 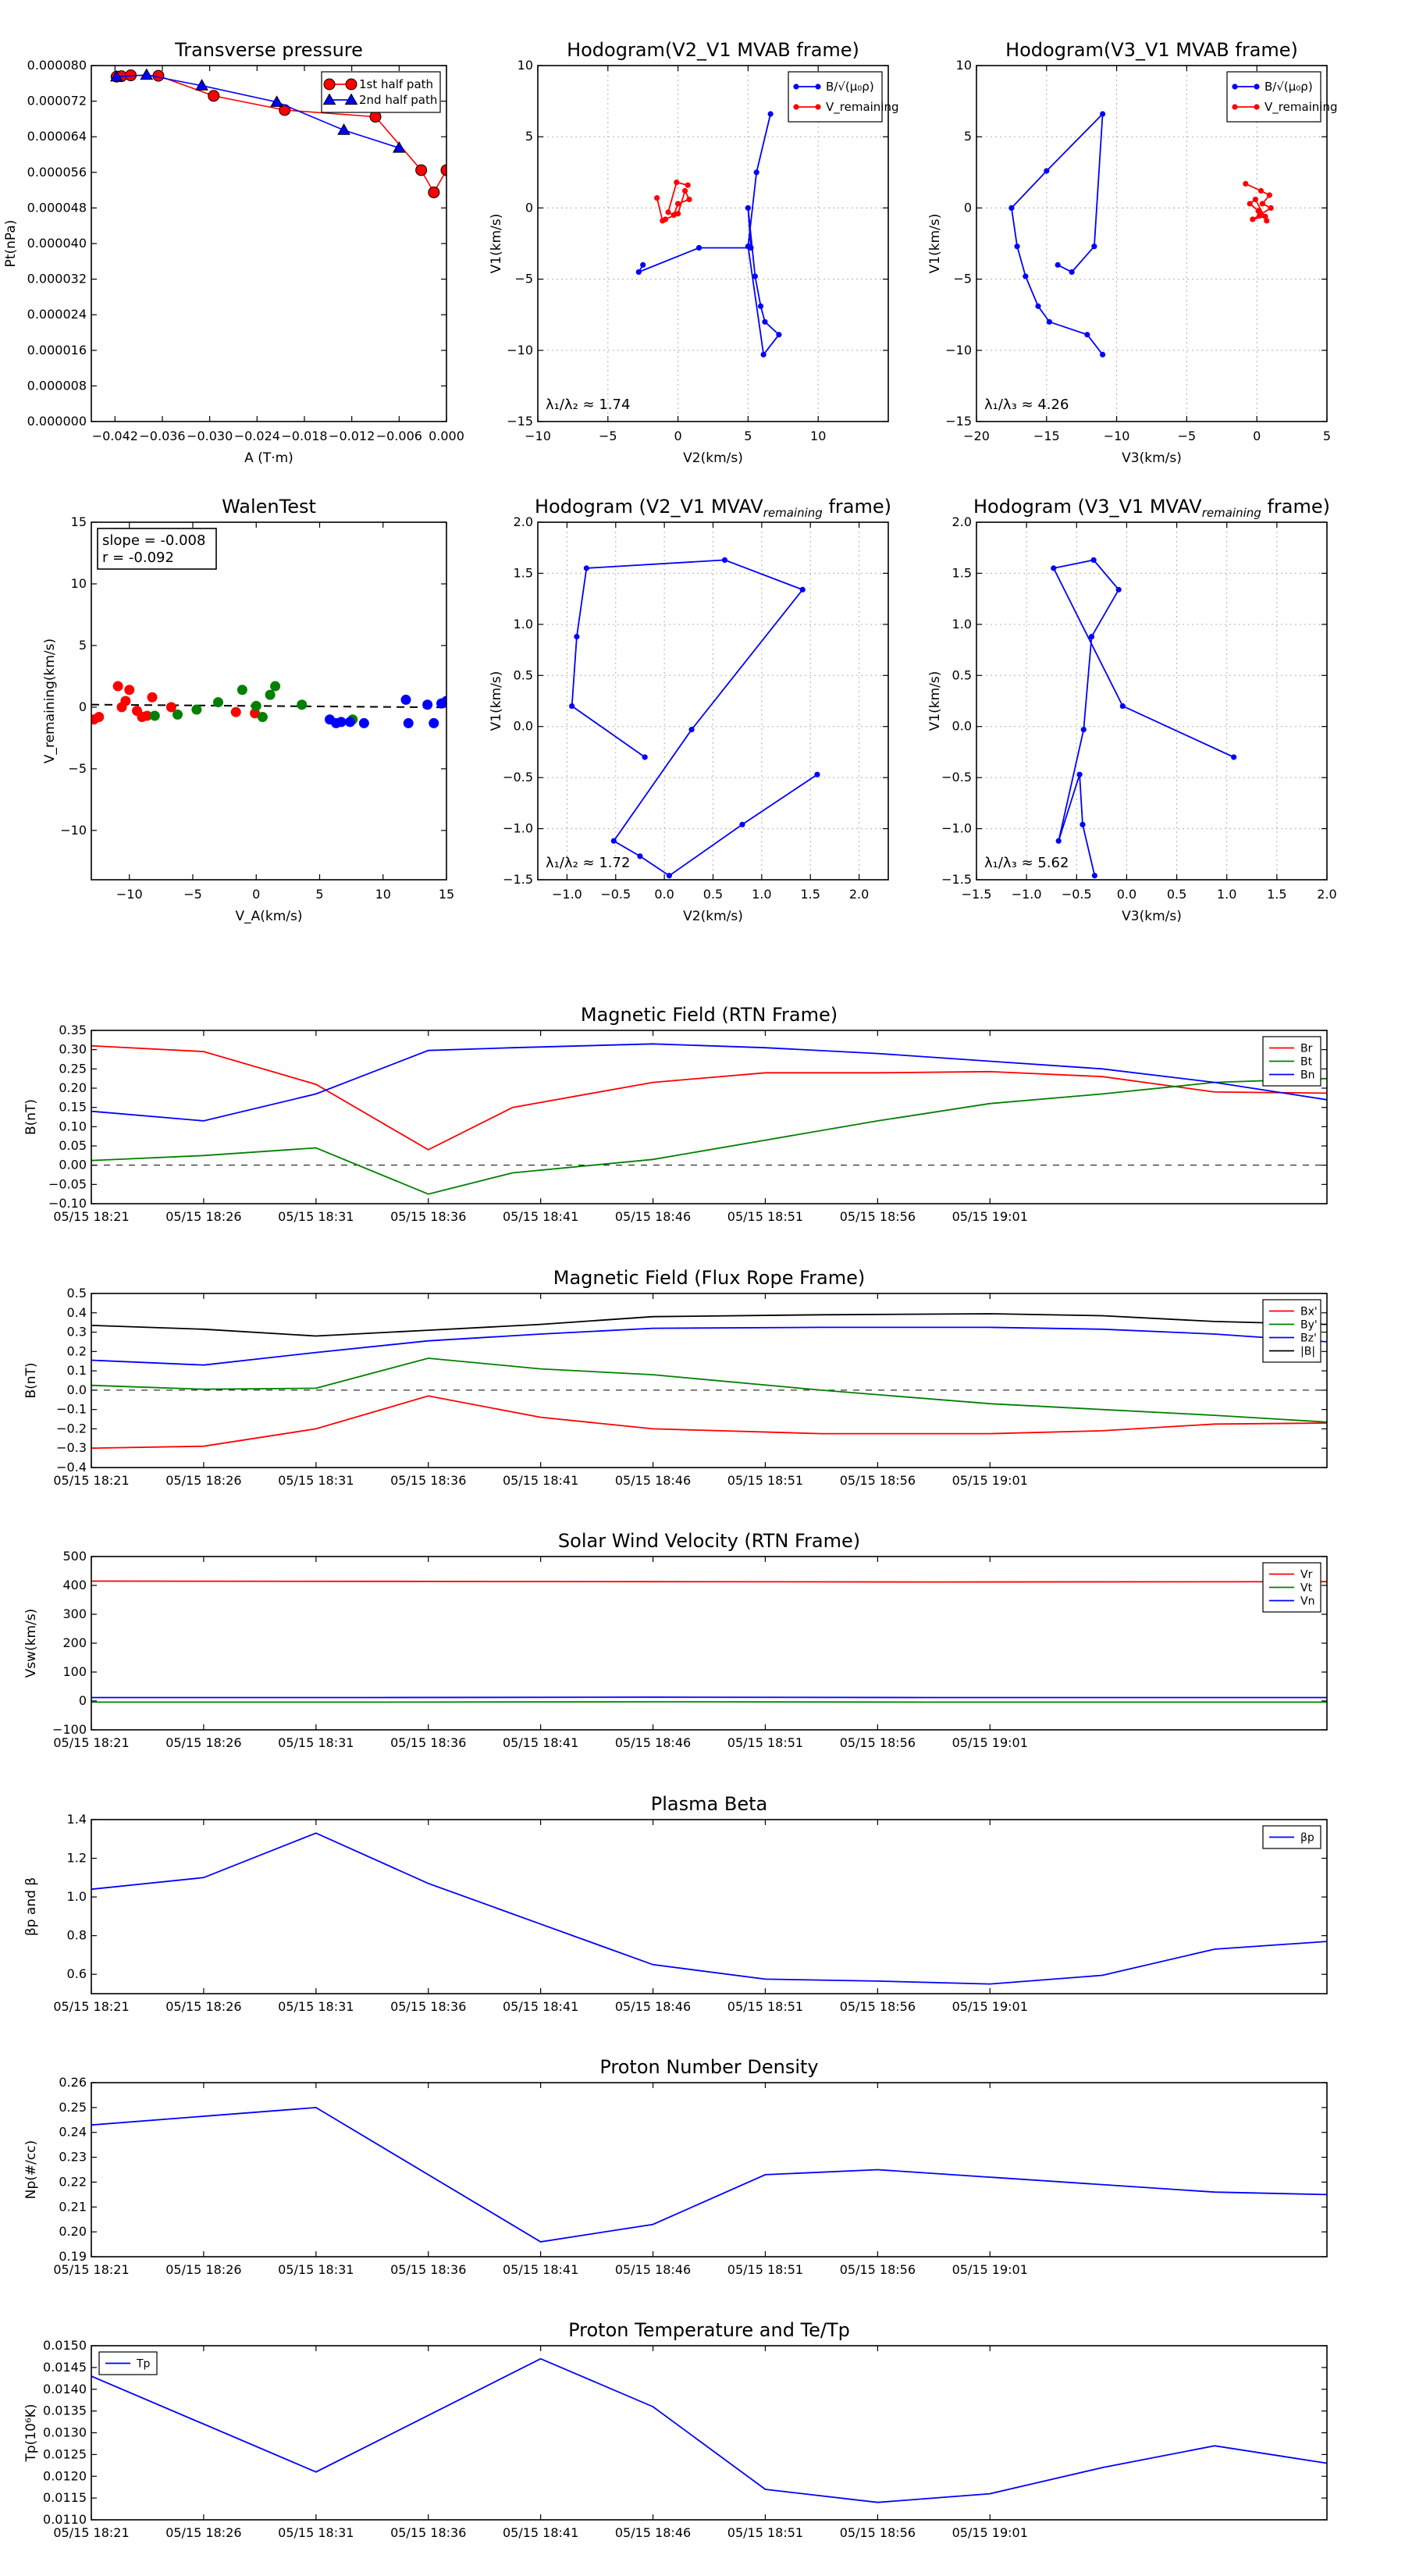 I want to click on x-tick-label: 5, so click(x=319, y=894).